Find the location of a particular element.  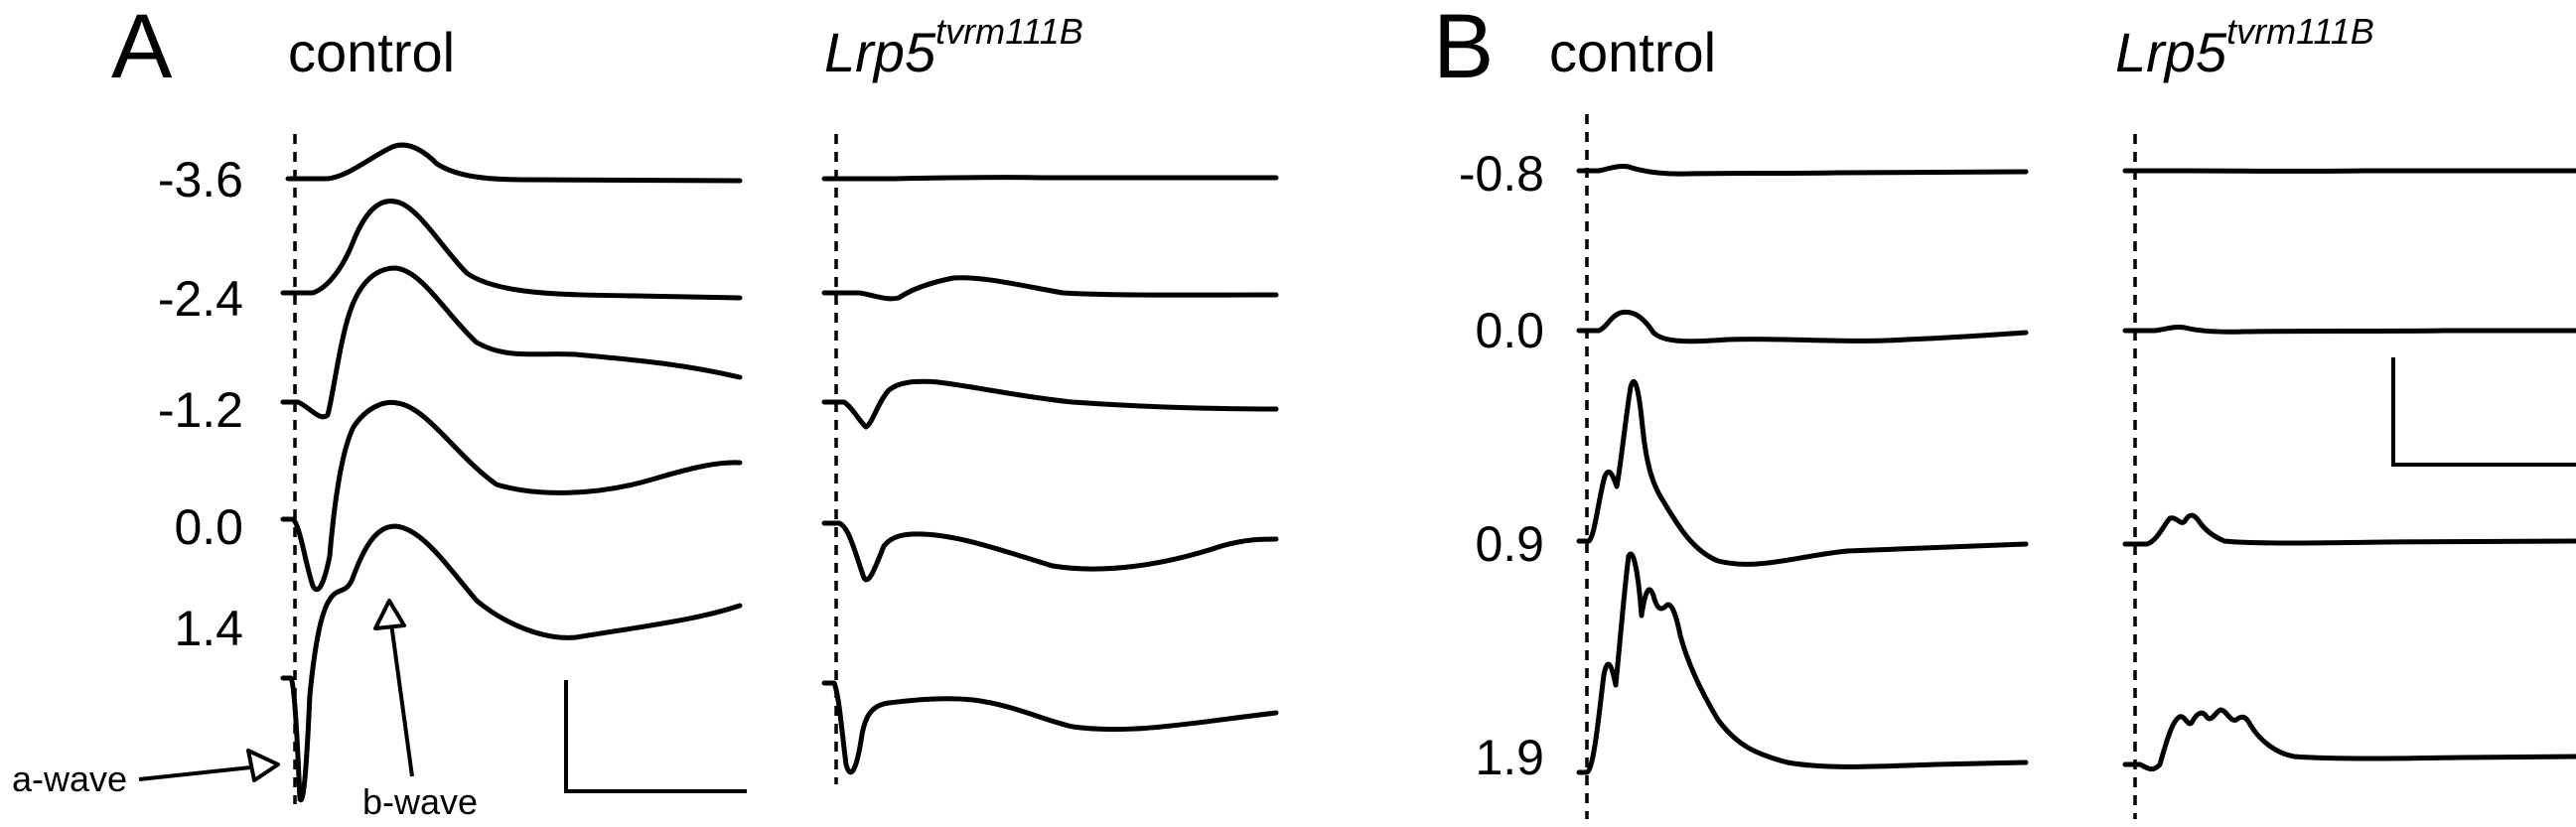

b-wave-label: b-wave is located at coordinates (420, 801).